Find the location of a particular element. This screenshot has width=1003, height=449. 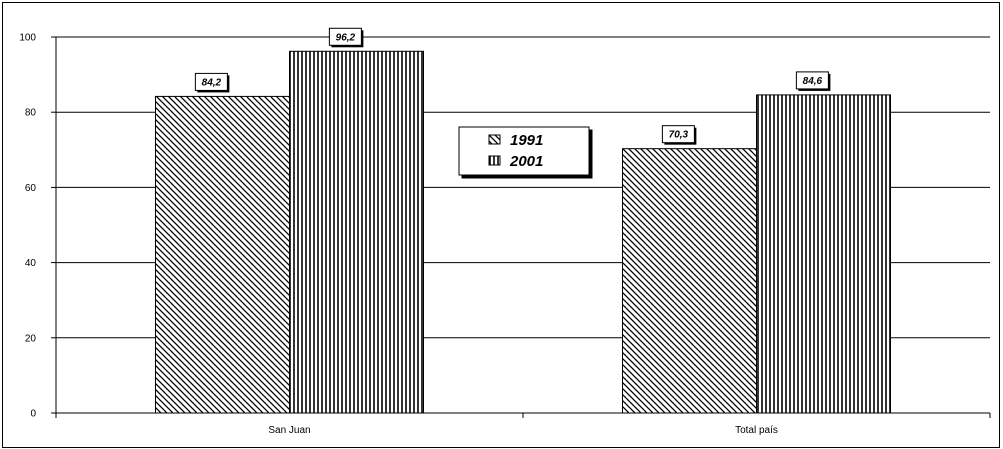

legend is located at coordinates (524, 151).